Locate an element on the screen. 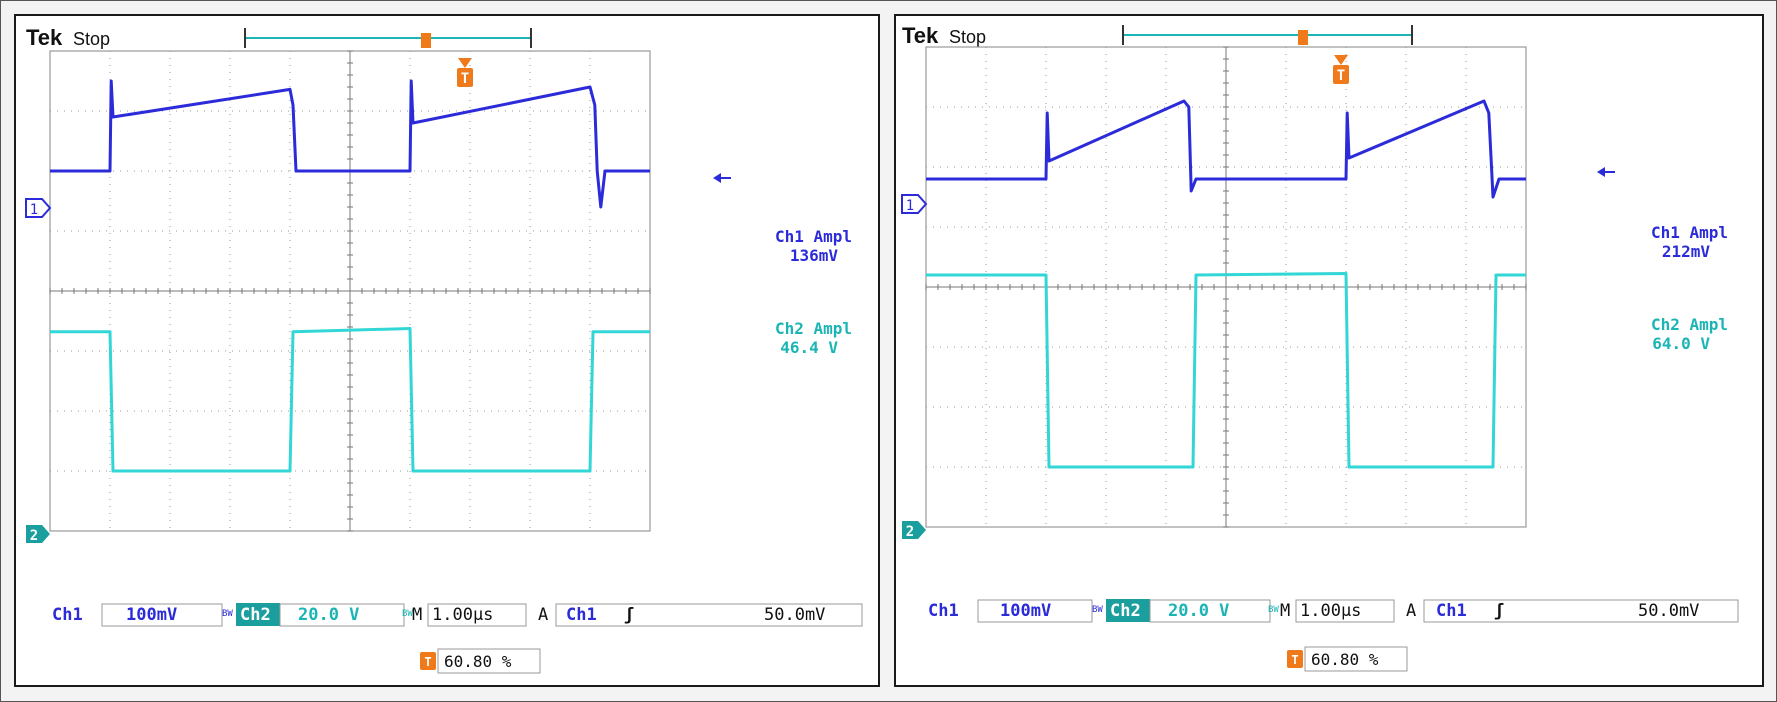 This screenshot has width=1777, height=702. ch1-measurement-value: 136mV is located at coordinates (814, 255).